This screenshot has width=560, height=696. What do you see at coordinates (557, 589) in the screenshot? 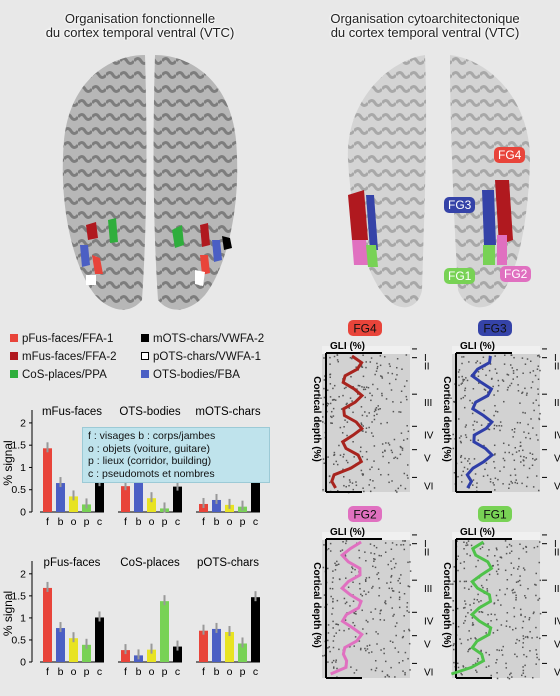
I see `layer-label: III` at bounding box center [557, 589].